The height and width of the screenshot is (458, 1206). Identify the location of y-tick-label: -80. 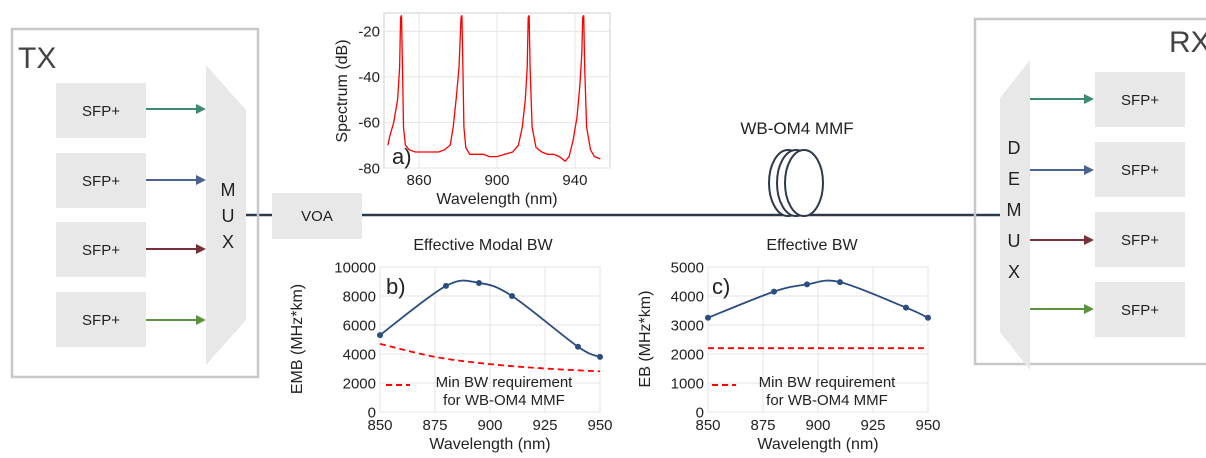
(369, 168).